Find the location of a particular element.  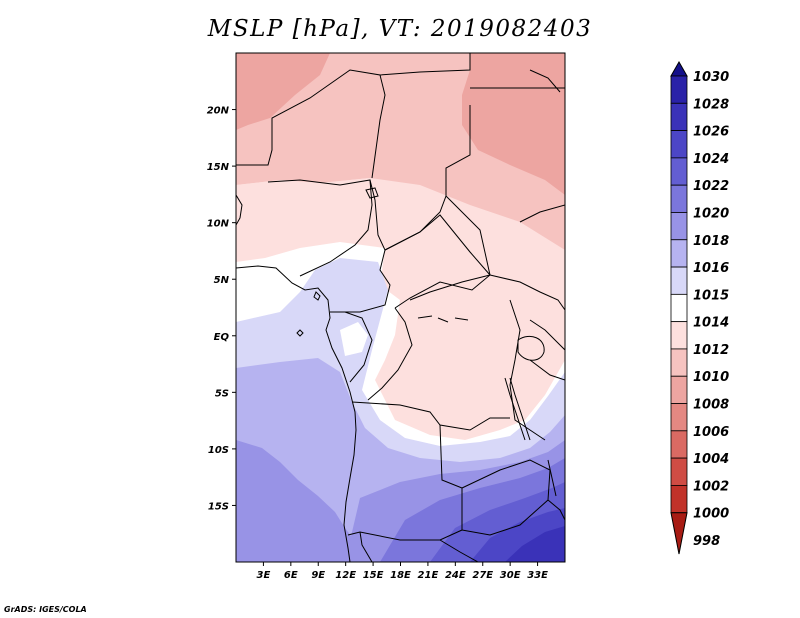

lon-tick-label: 30E is located at coordinates (510, 575).